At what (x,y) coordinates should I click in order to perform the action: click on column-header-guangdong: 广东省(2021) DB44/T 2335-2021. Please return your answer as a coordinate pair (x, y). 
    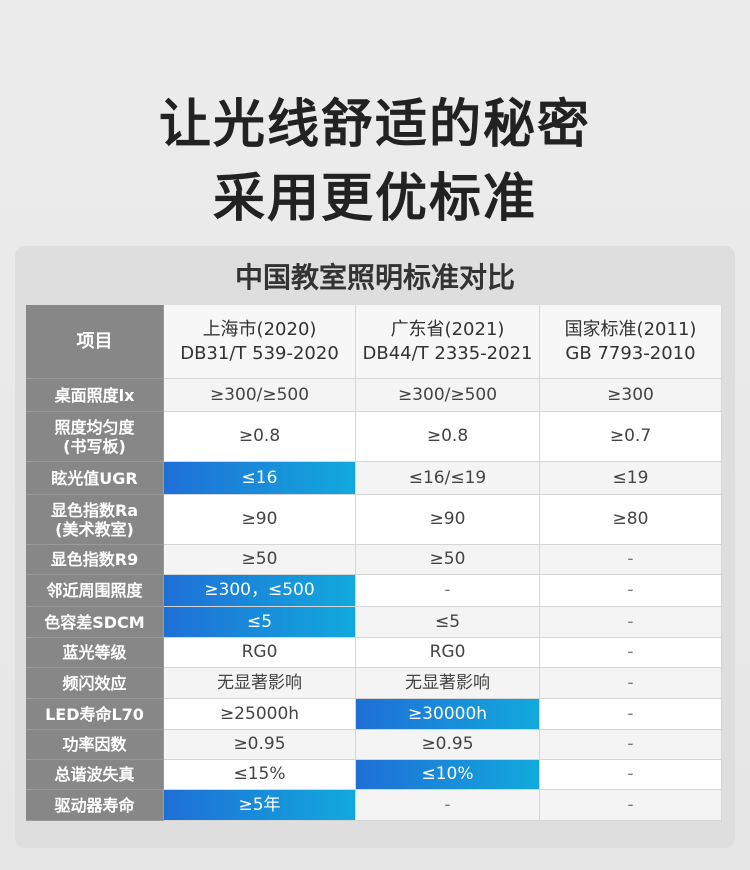
    Looking at the image, I should click on (448, 342).